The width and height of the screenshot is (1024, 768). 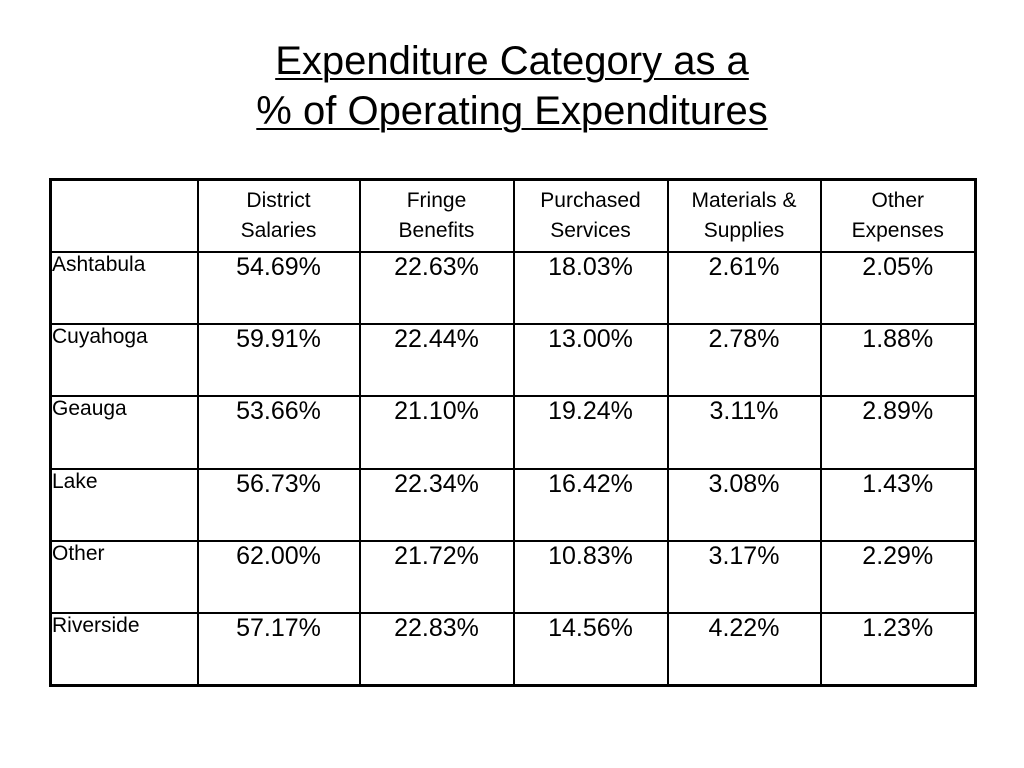 What do you see at coordinates (512, 61) in the screenshot?
I see `title-line-1: Expenditure Category as a` at bounding box center [512, 61].